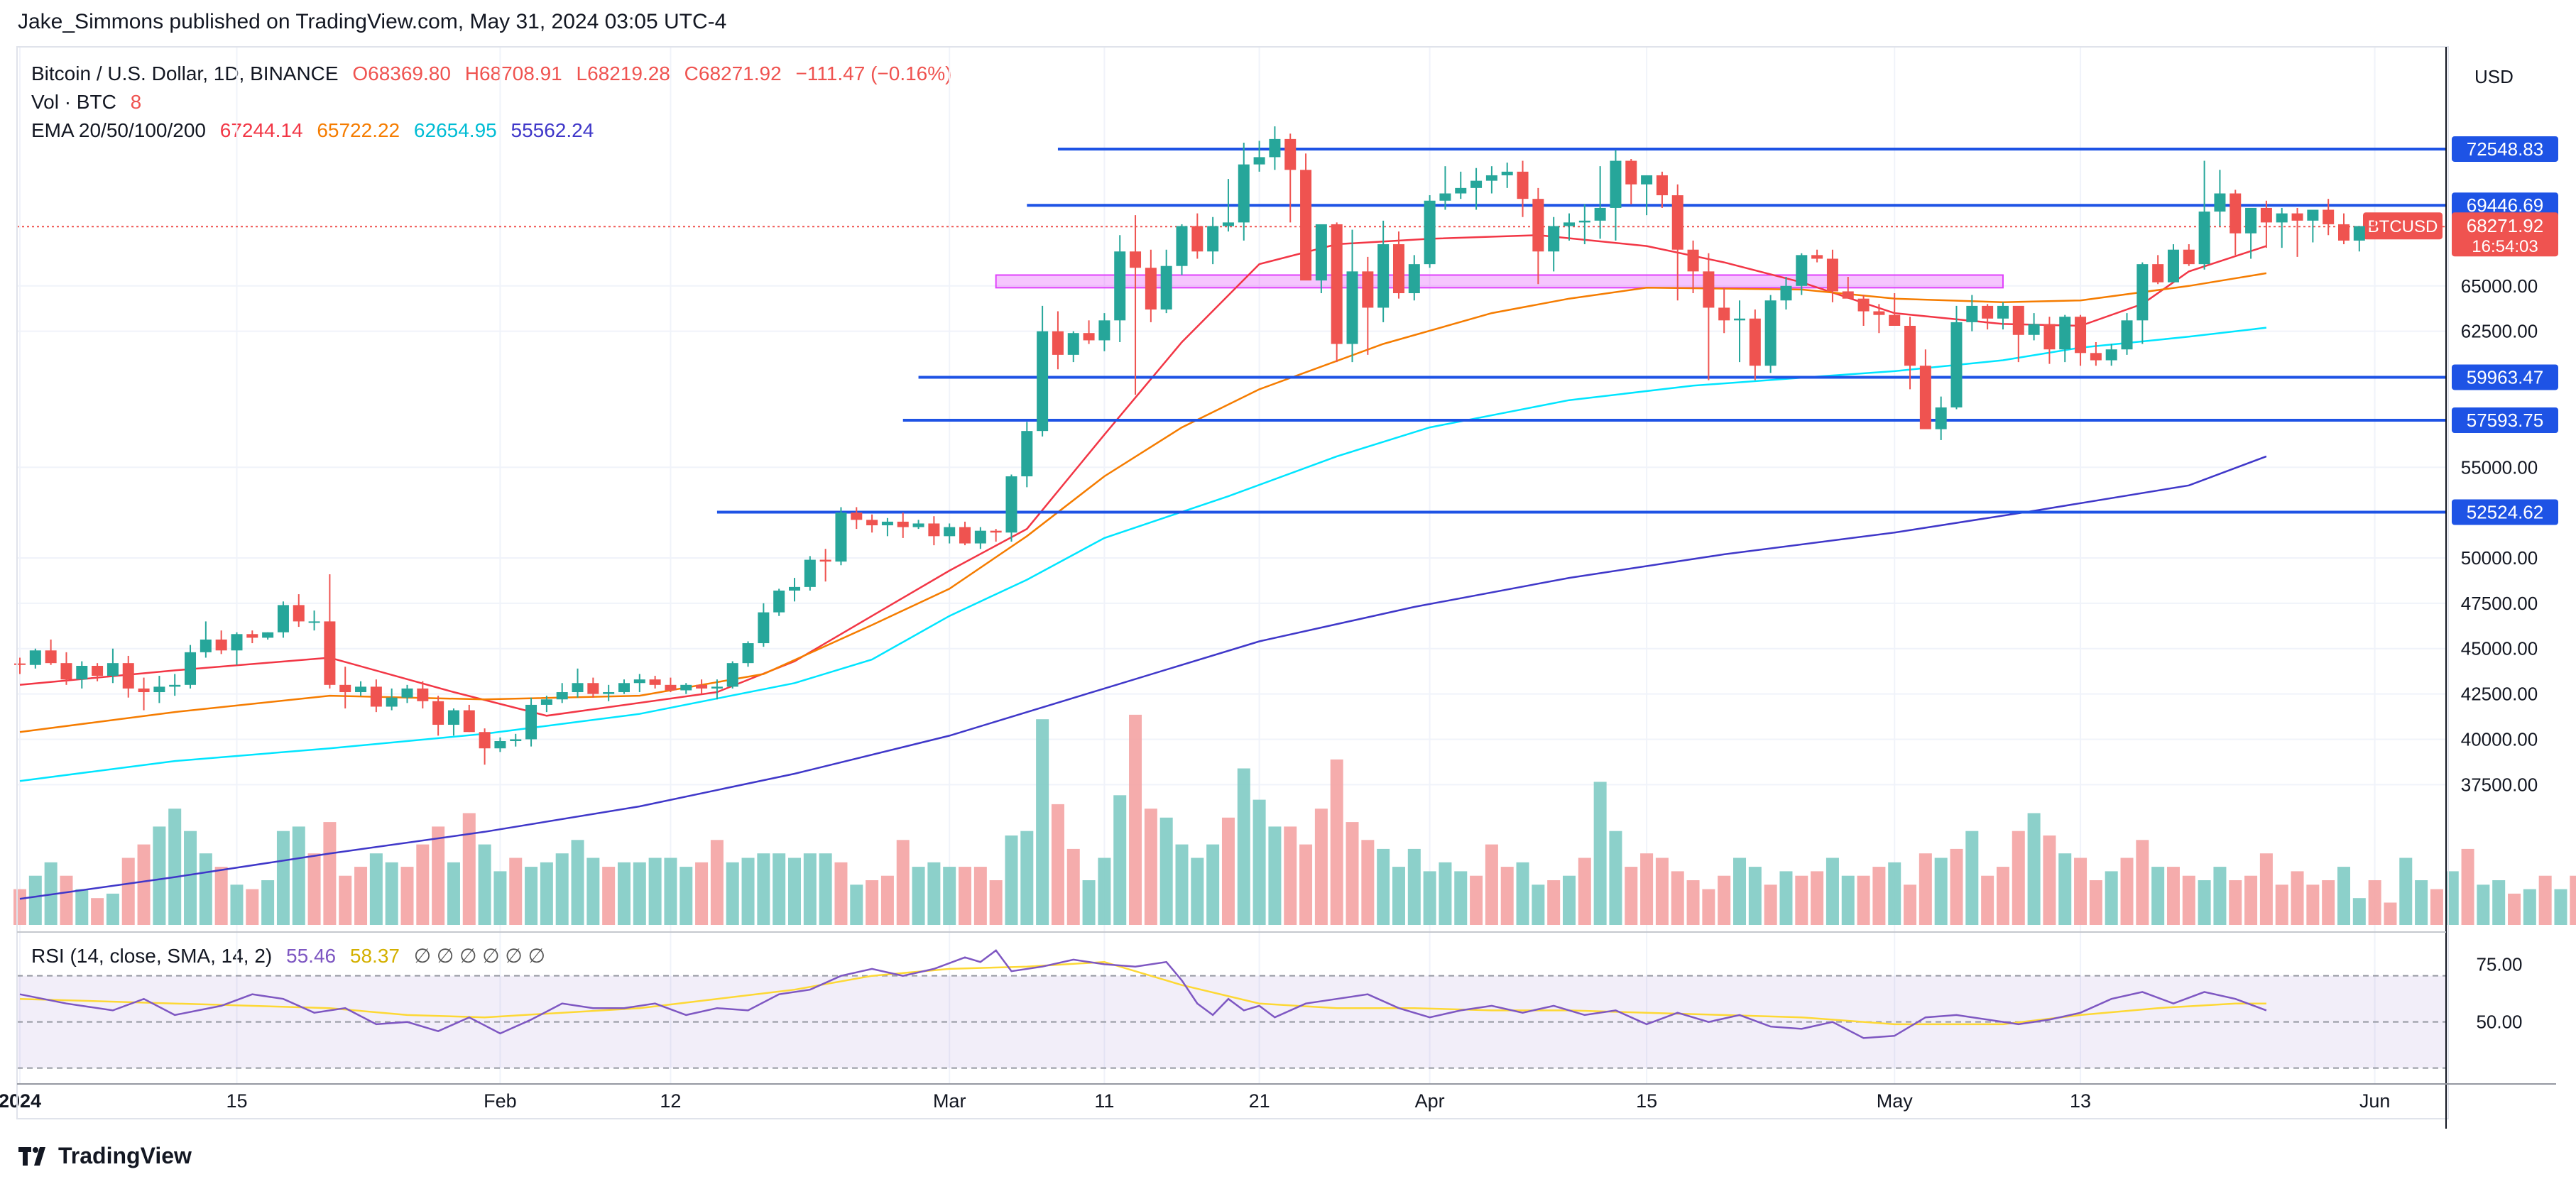 Image resolution: width=2576 pixels, height=1189 pixels. What do you see at coordinates (873, 73) in the screenshot?
I see `price-change: −111.47 (−0.16%)` at bounding box center [873, 73].